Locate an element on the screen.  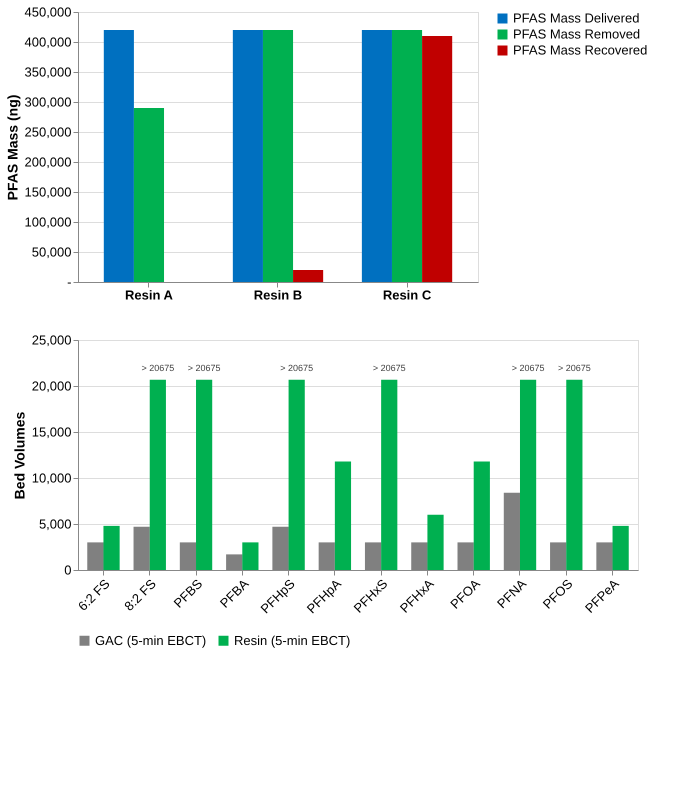
y-tick-label: 100,000 is located at coordinates (48, 222).